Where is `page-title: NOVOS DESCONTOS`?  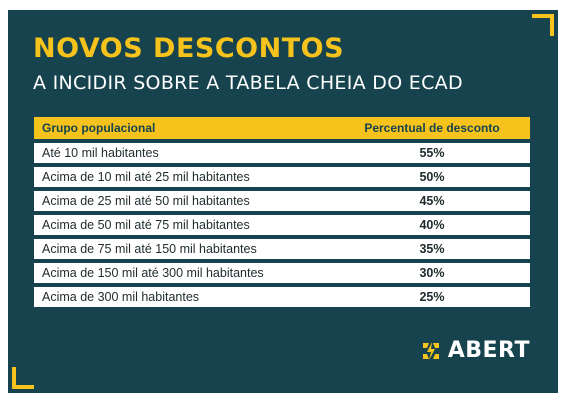 page-title: NOVOS DESCONTOS is located at coordinates (189, 48).